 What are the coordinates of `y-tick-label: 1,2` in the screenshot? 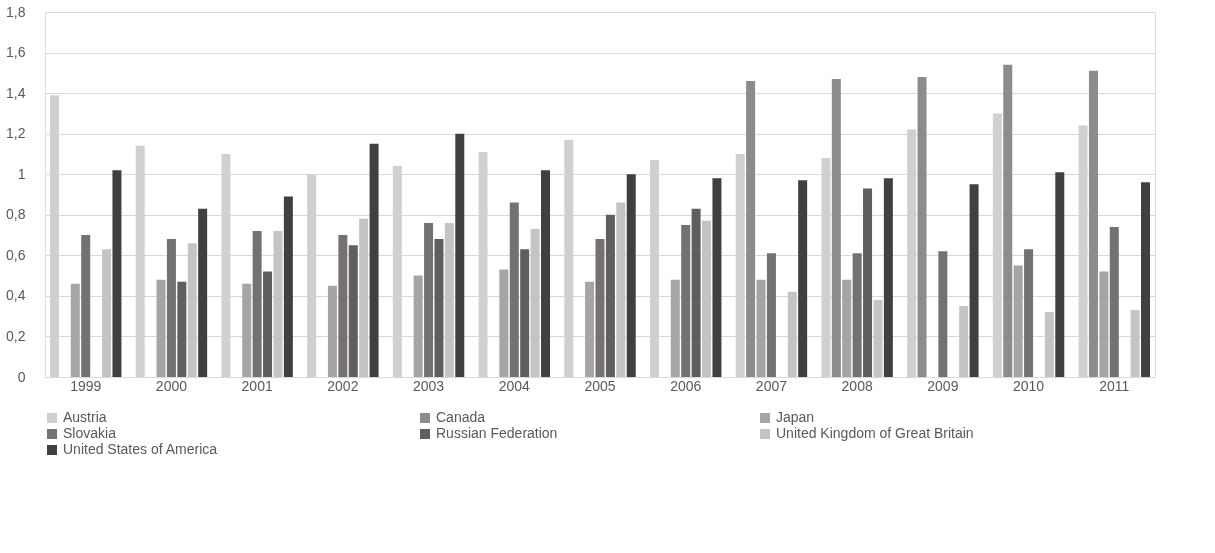 It's located at (16, 133).